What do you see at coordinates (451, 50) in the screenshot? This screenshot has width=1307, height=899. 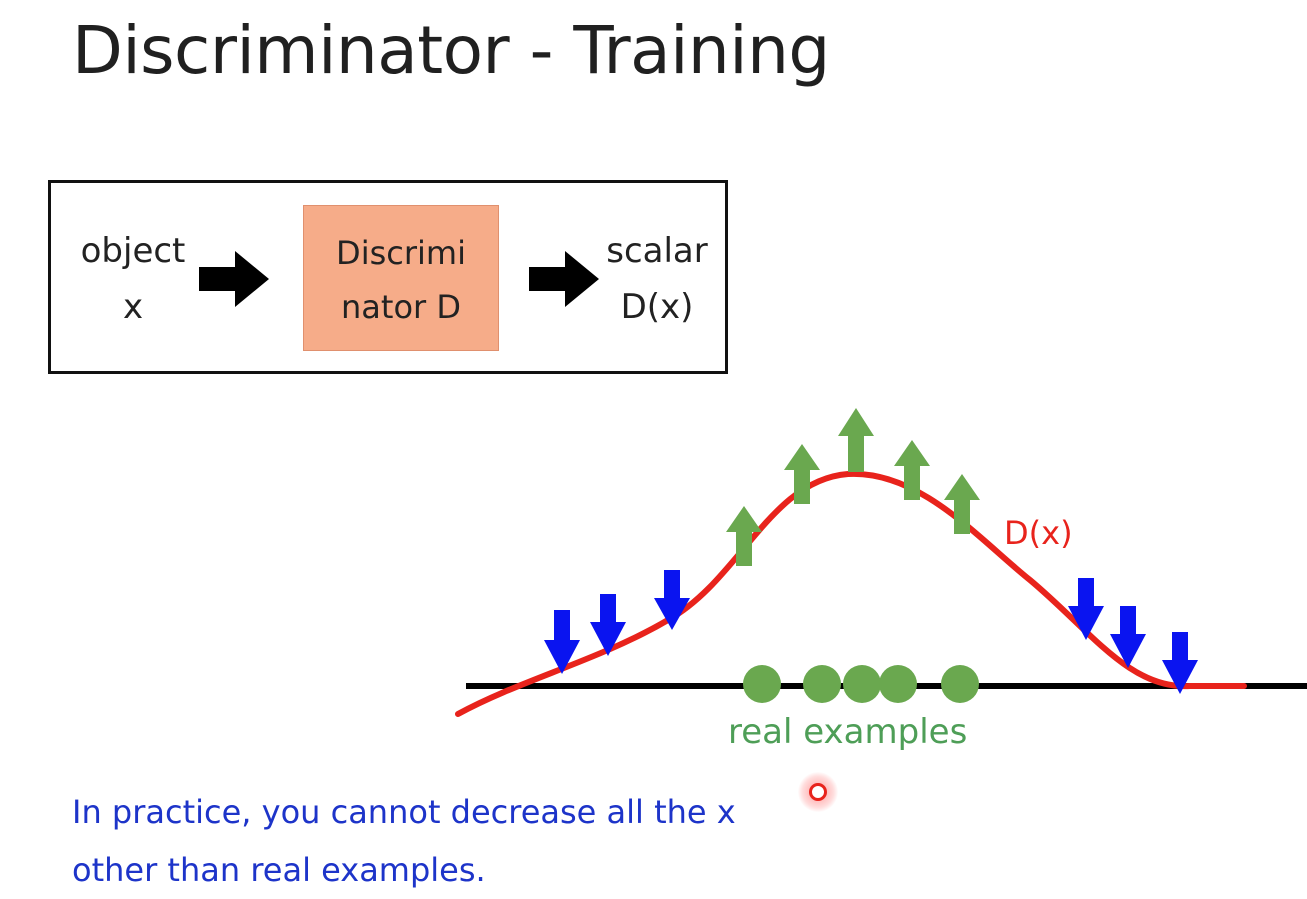 I see `slide-title: Discriminator - Training` at bounding box center [451, 50].